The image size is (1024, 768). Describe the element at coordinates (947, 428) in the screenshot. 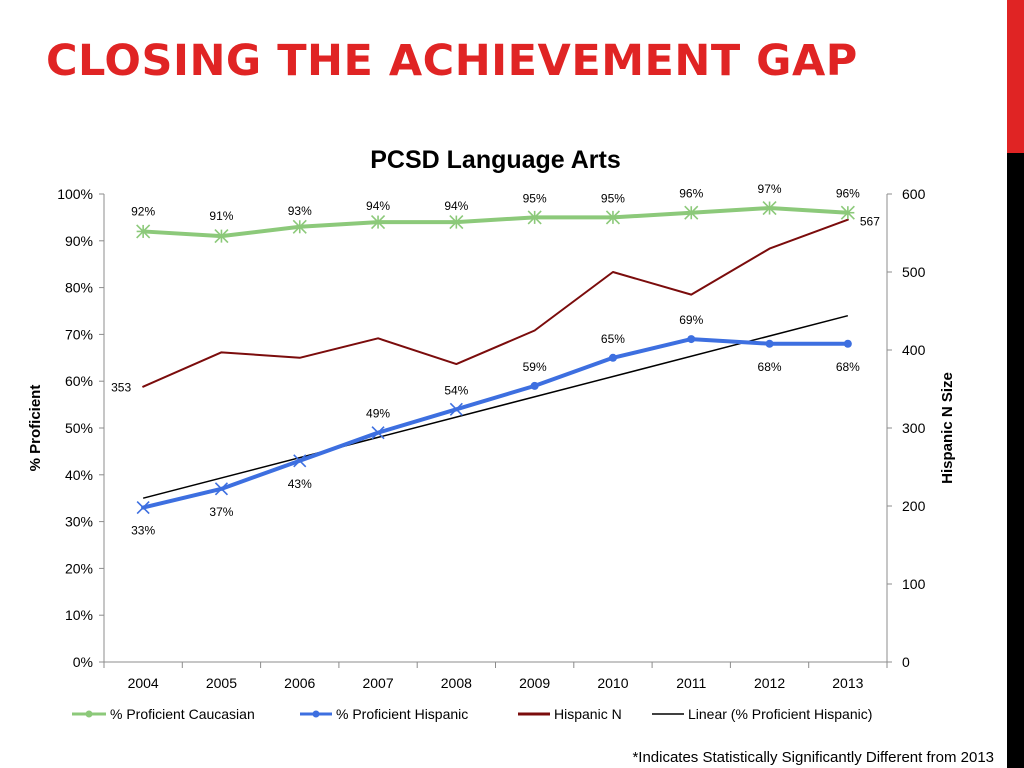

I see `y-right-axis-label: Hispanic N Size` at that location.